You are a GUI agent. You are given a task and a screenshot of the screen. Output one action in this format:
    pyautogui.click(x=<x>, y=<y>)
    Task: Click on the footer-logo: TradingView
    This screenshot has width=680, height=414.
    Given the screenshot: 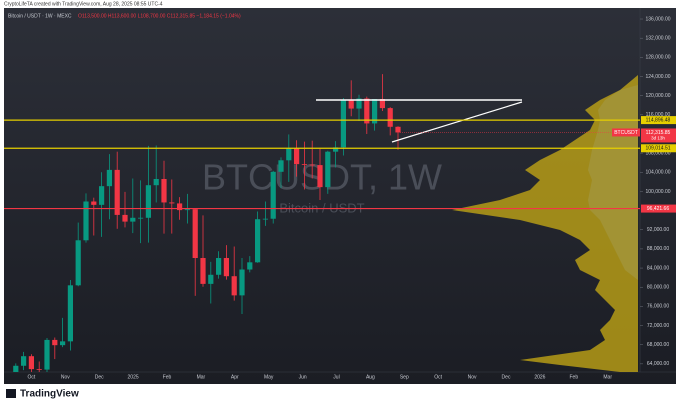 What is the action you would take?
    pyautogui.click(x=42, y=394)
    